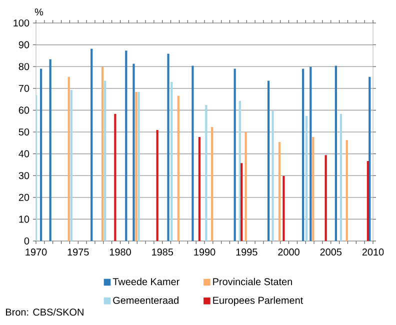  What do you see at coordinates (39, 12) in the screenshot?
I see `y-axis-title: %` at bounding box center [39, 12].